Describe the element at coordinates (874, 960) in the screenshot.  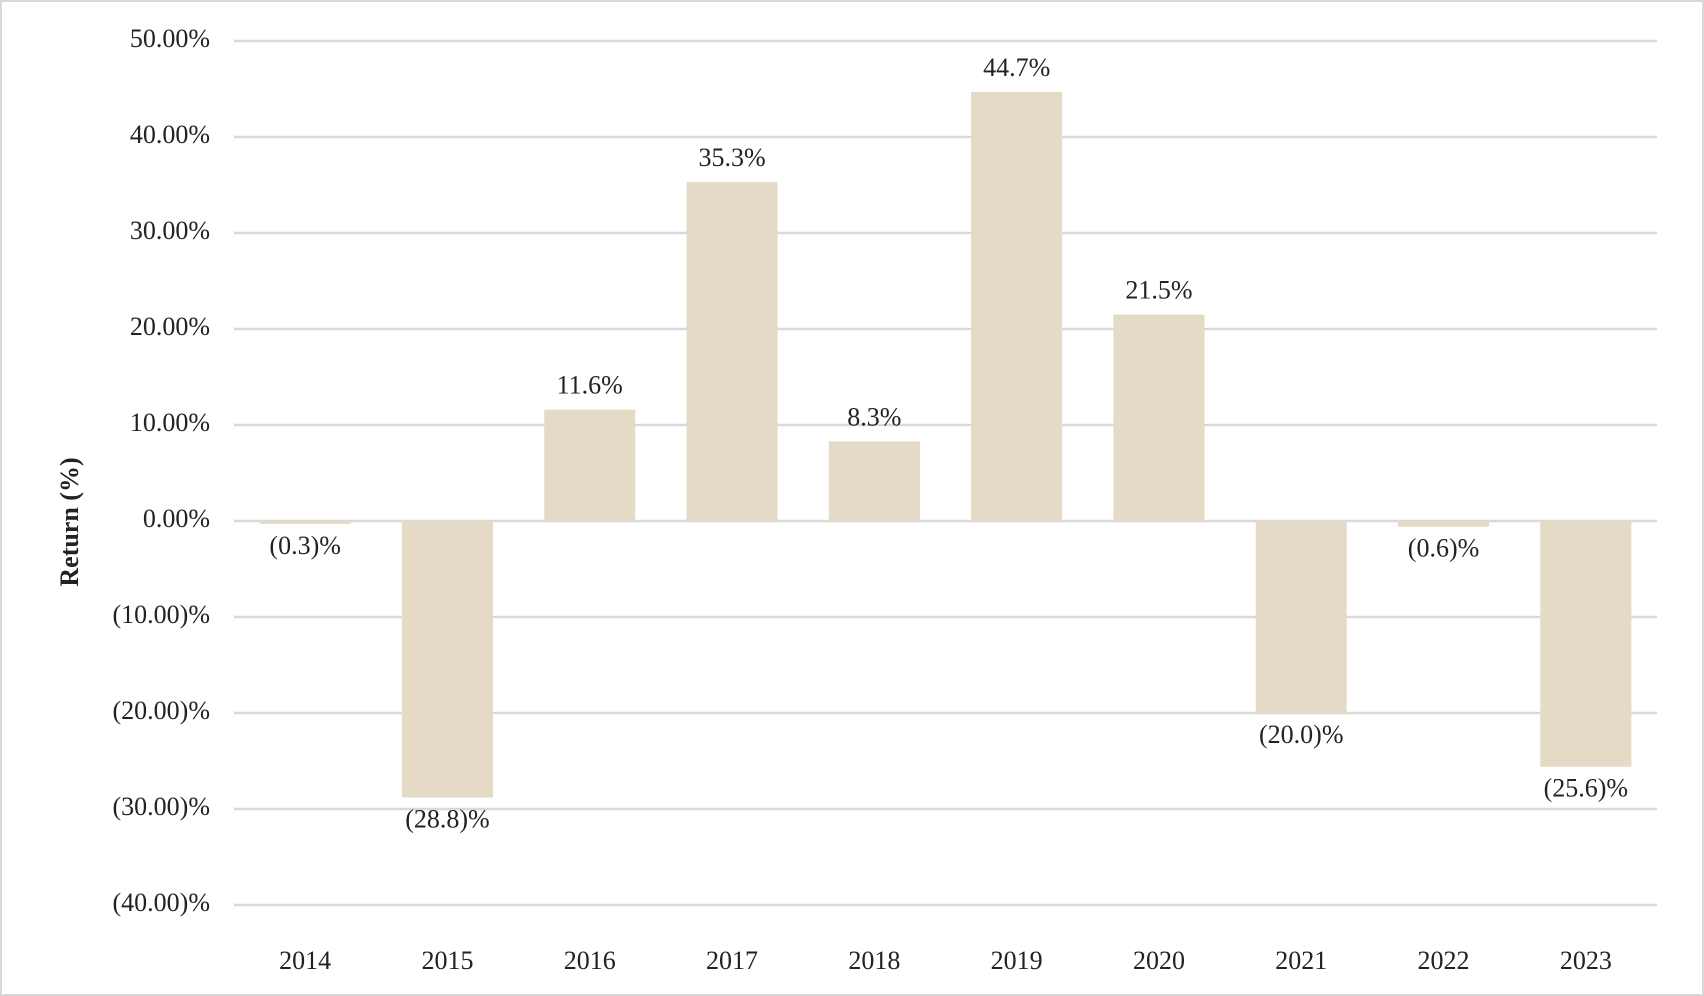
I see `x-tick-label: 2018` at that location.